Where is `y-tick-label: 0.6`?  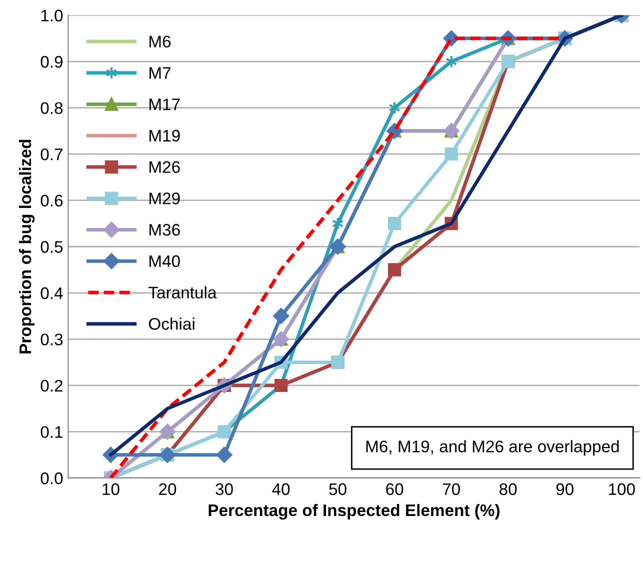 y-tick-label: 0.6 is located at coordinates (51, 200).